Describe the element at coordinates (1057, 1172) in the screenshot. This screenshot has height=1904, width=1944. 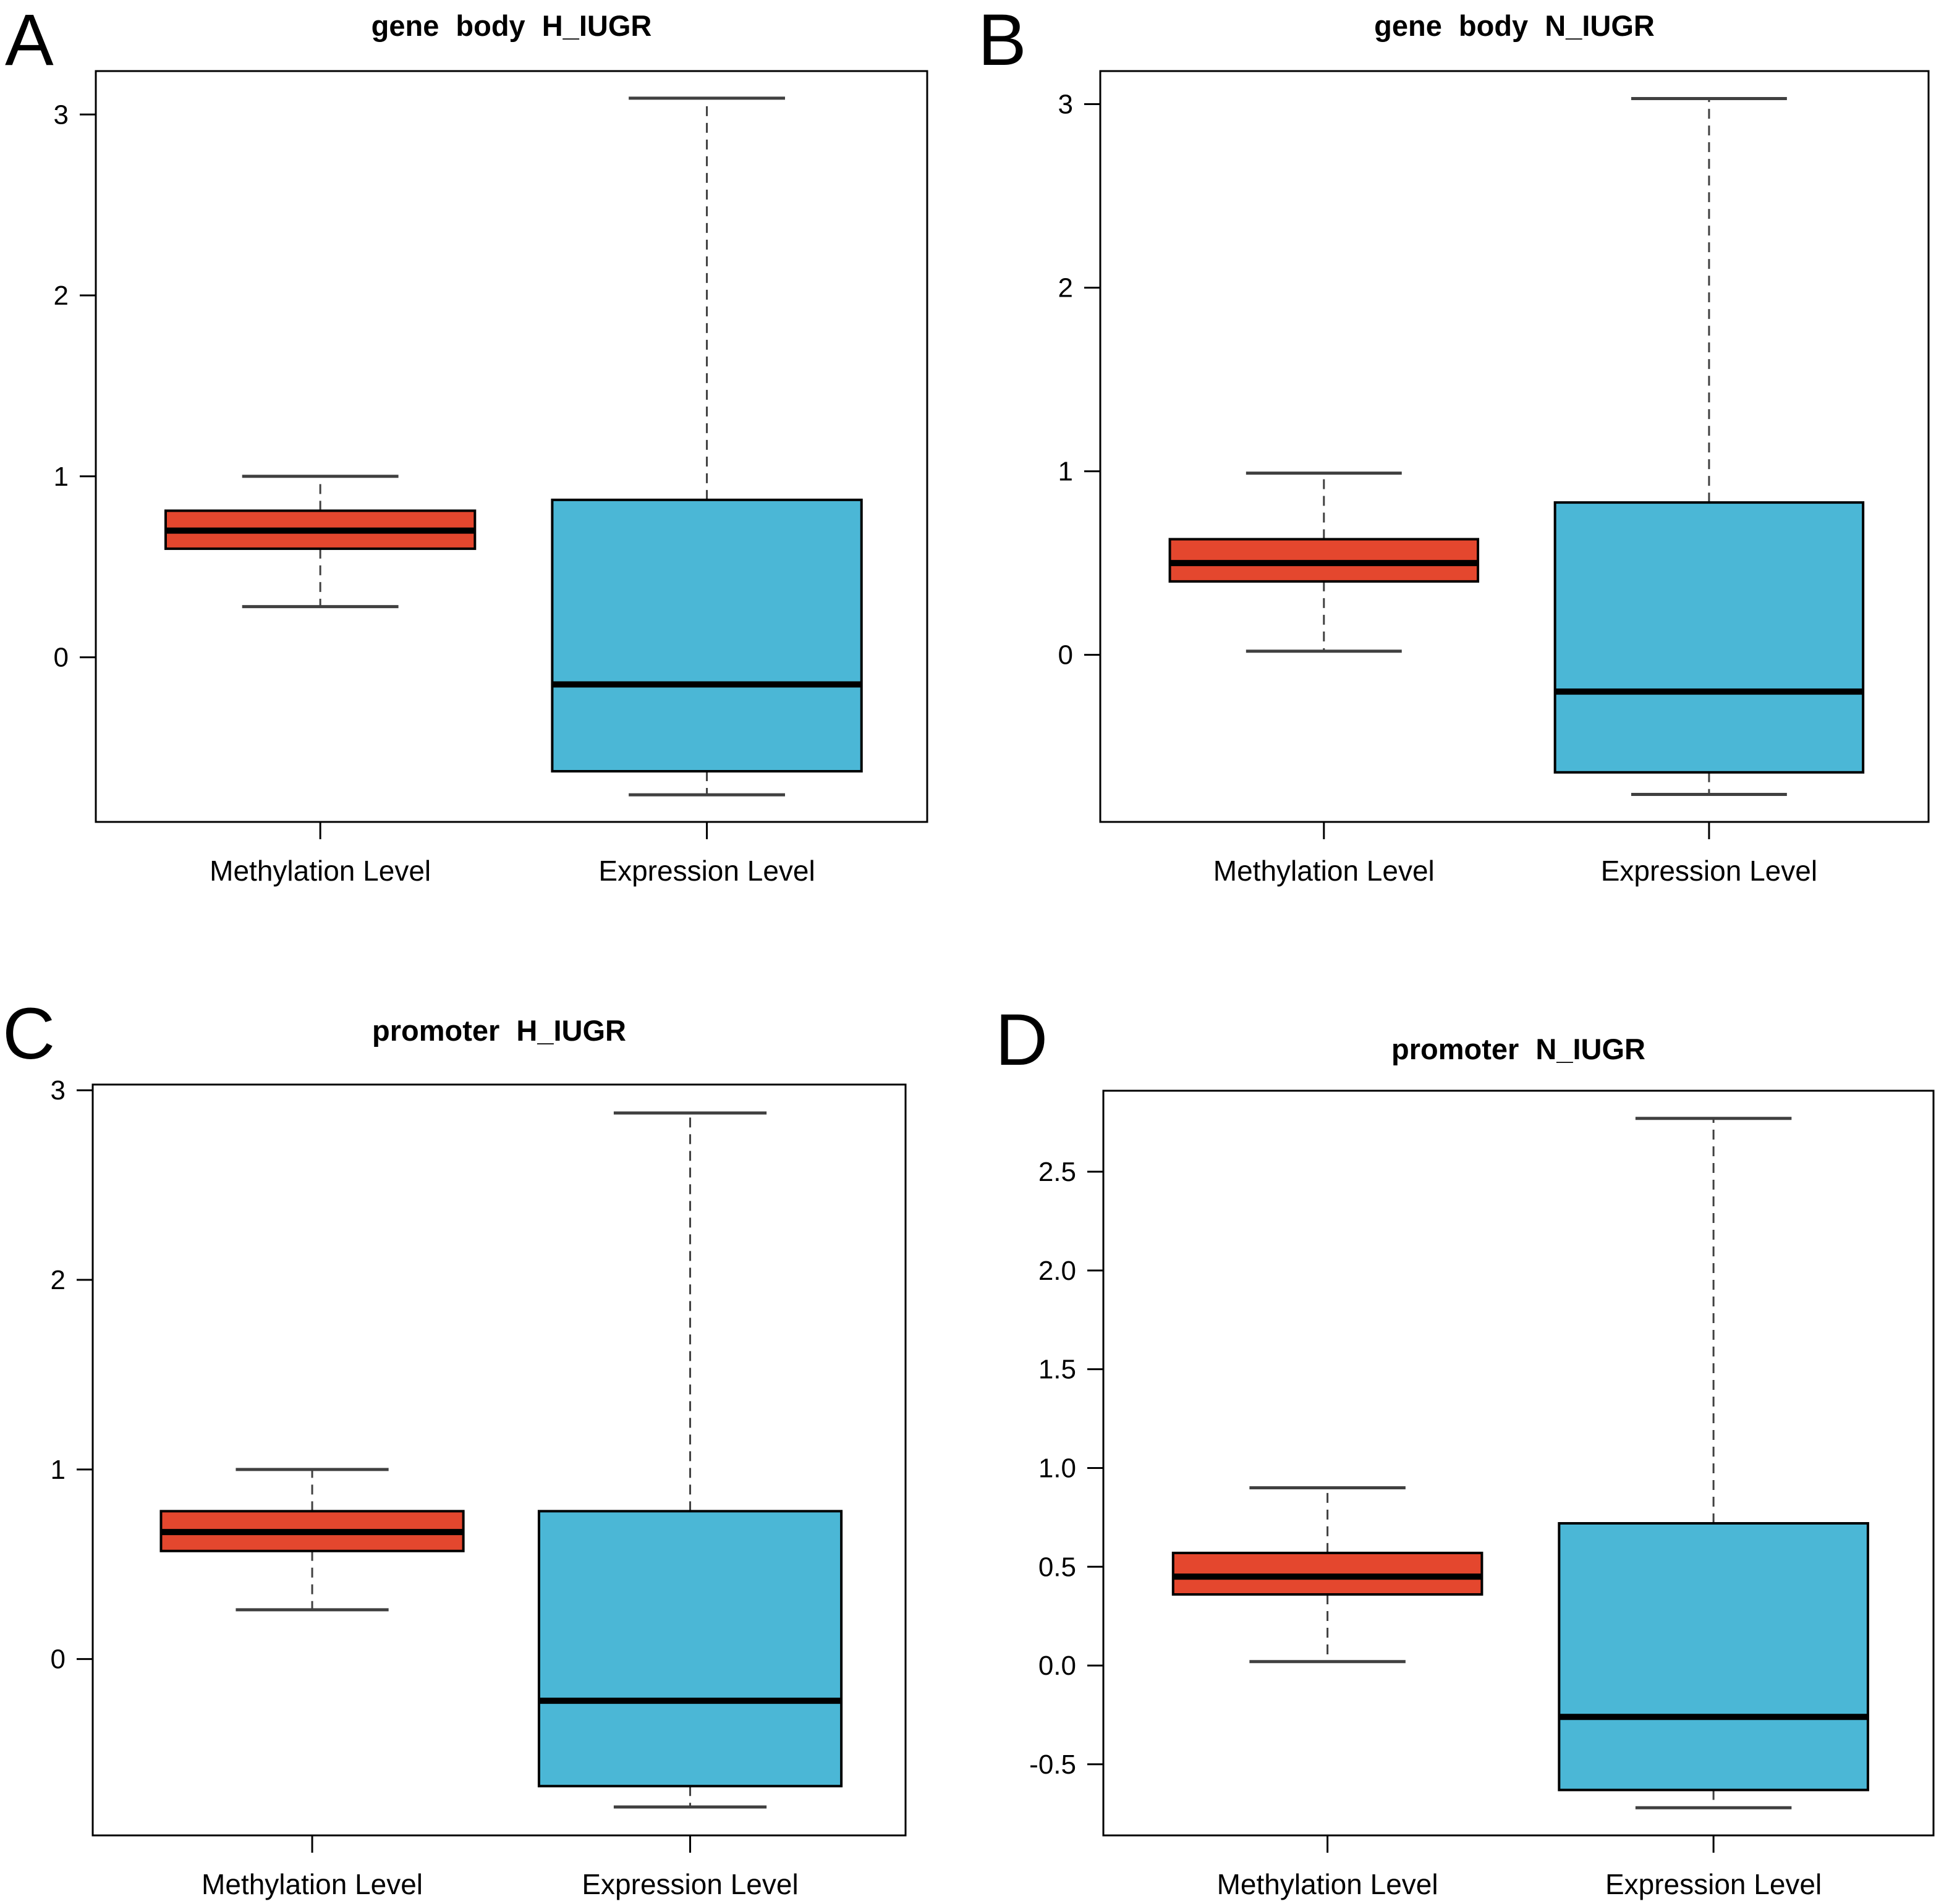
I see `y-tick-label: 2.5` at that location.